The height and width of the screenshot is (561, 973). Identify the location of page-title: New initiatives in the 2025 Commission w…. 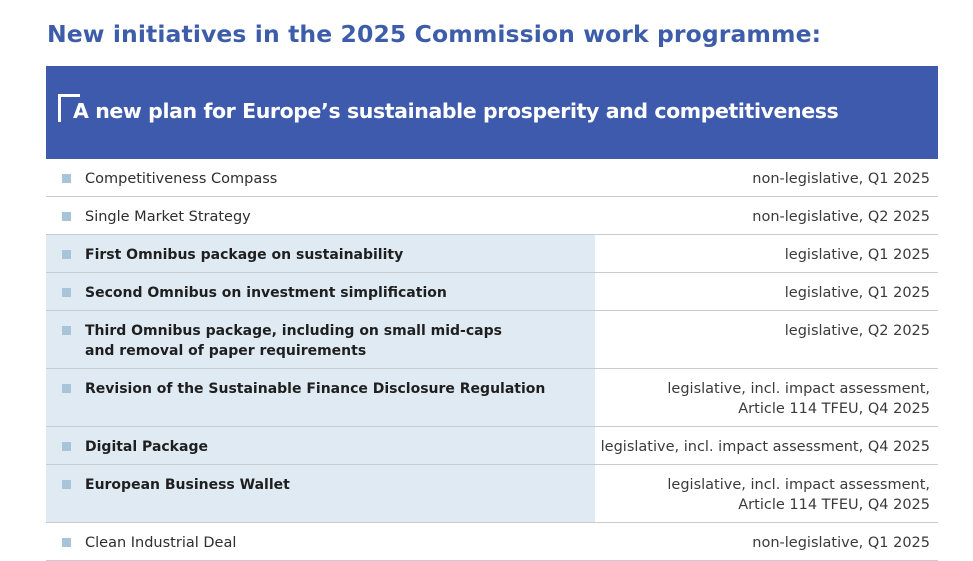
(434, 34).